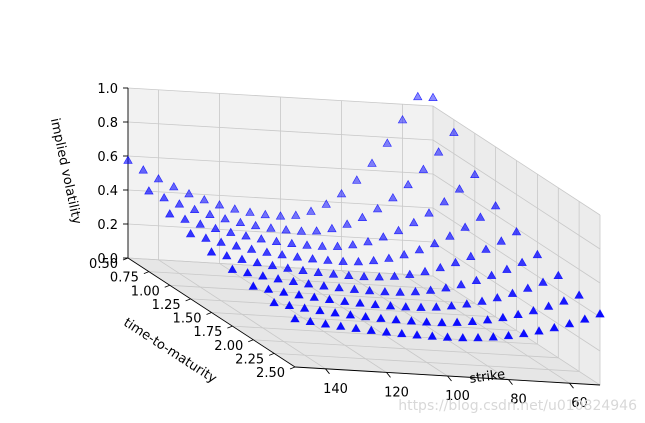 The height and width of the screenshot is (423, 645). What do you see at coordinates (571, 385) in the screenshot?
I see `x-tick-mark` at bounding box center [571, 385].